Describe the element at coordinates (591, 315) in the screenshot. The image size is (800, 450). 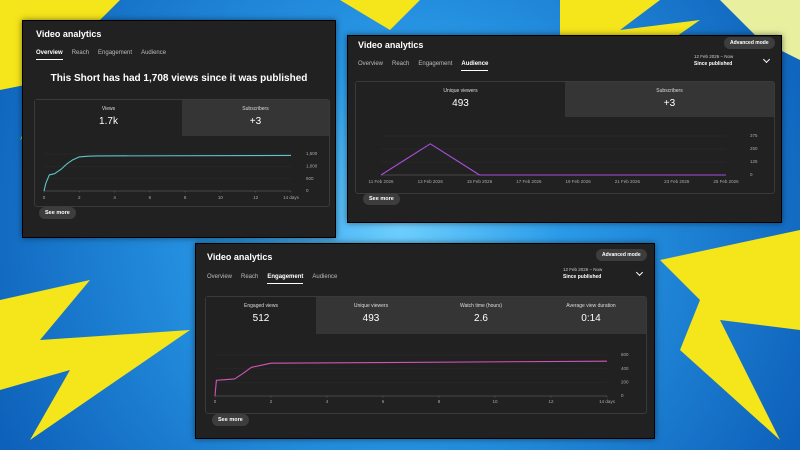
I see `metric-tile: Average view duration 0:14` at that location.